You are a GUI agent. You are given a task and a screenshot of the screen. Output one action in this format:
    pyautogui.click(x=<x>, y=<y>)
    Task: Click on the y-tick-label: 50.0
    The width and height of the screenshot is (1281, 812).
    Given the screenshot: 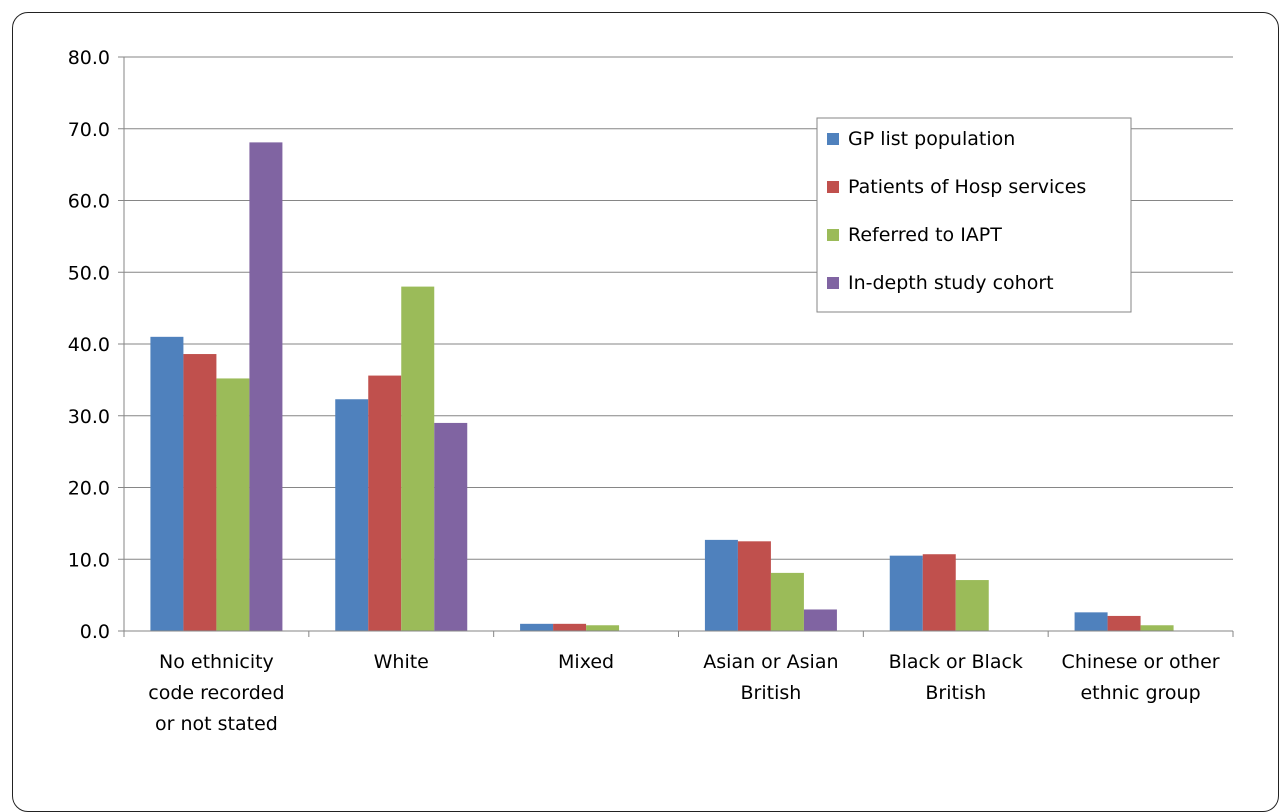 What is the action you would take?
    pyautogui.click(x=89, y=273)
    